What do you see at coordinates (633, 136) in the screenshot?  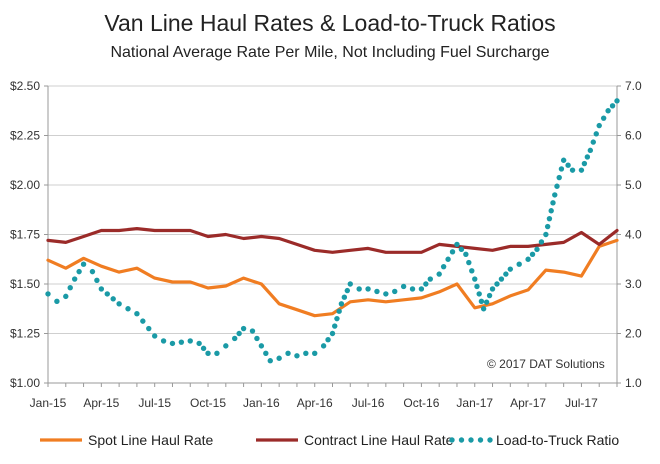 I see `y-right-tick-label: 6.0` at bounding box center [633, 136].